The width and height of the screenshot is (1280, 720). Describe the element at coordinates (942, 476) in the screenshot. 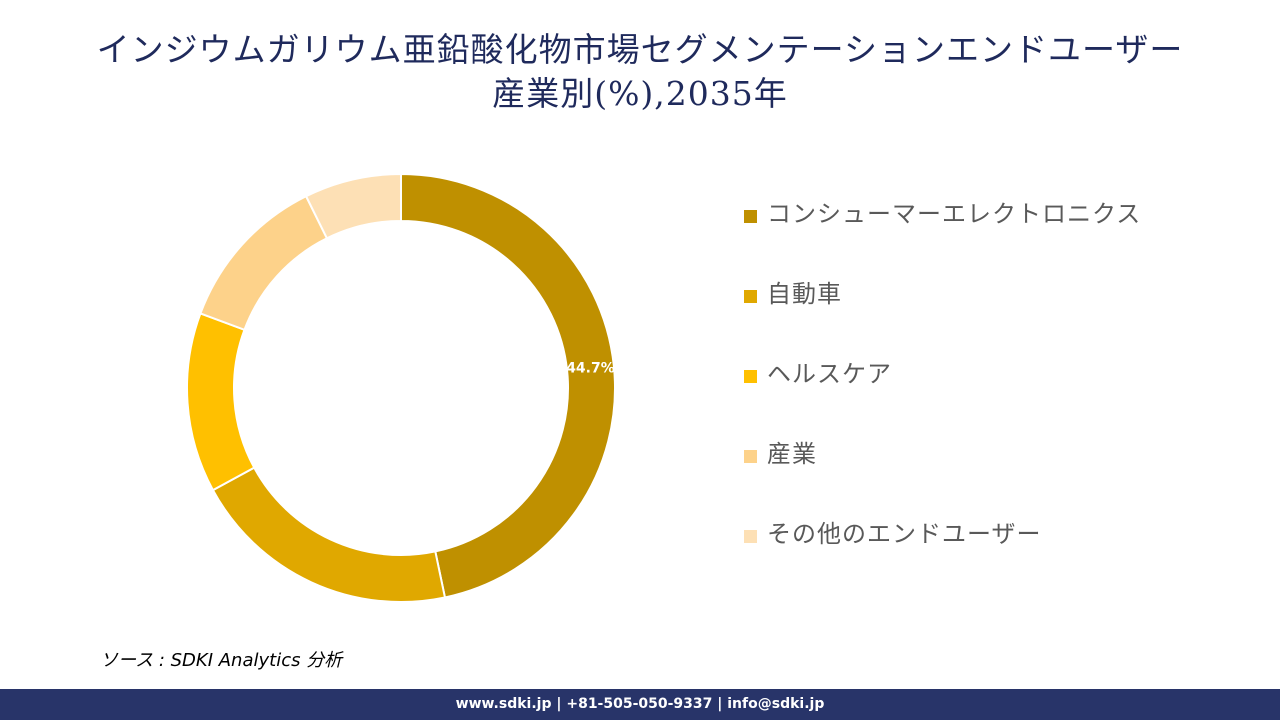

I see `legend-item-industrial: 産業` at that location.